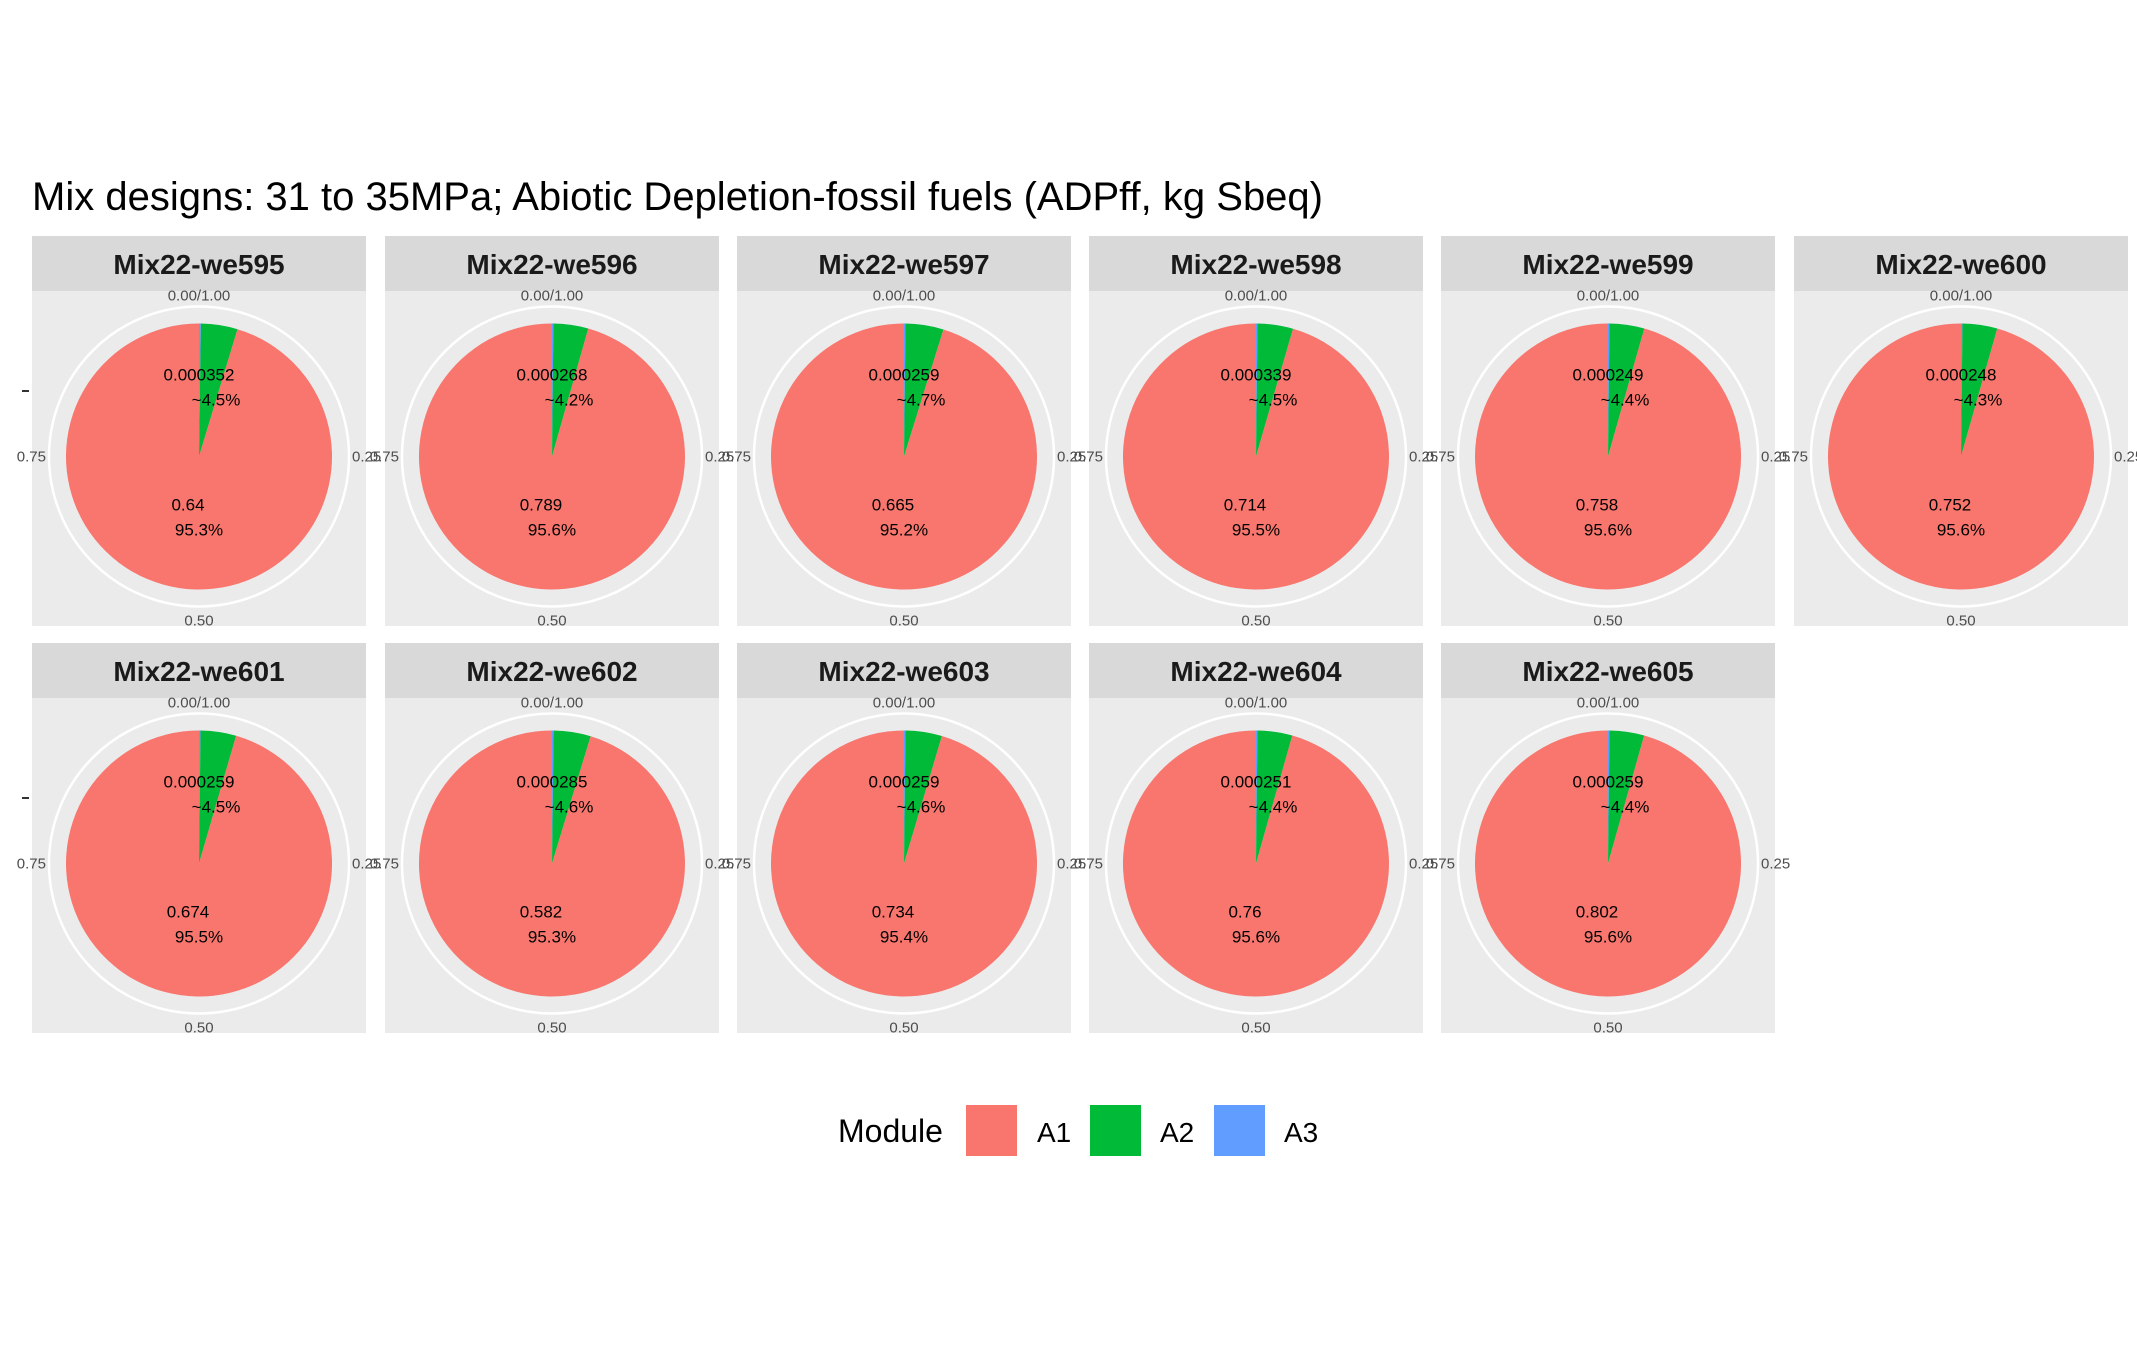 The height and width of the screenshot is (1350, 2137). I want to click on slice-value-label: 0.000285, so click(552, 782).